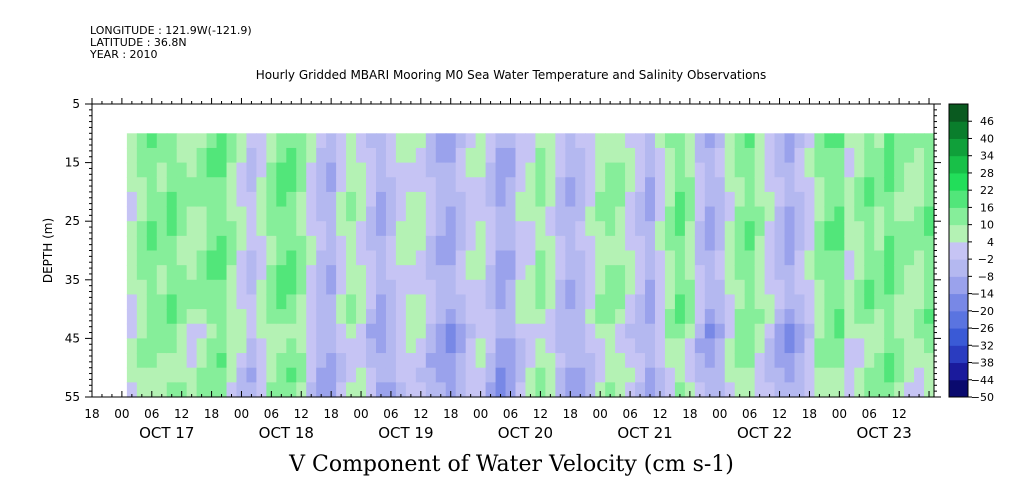  What do you see at coordinates (986, 259) in the screenshot?
I see `colorbar-label: −2` at bounding box center [986, 259].